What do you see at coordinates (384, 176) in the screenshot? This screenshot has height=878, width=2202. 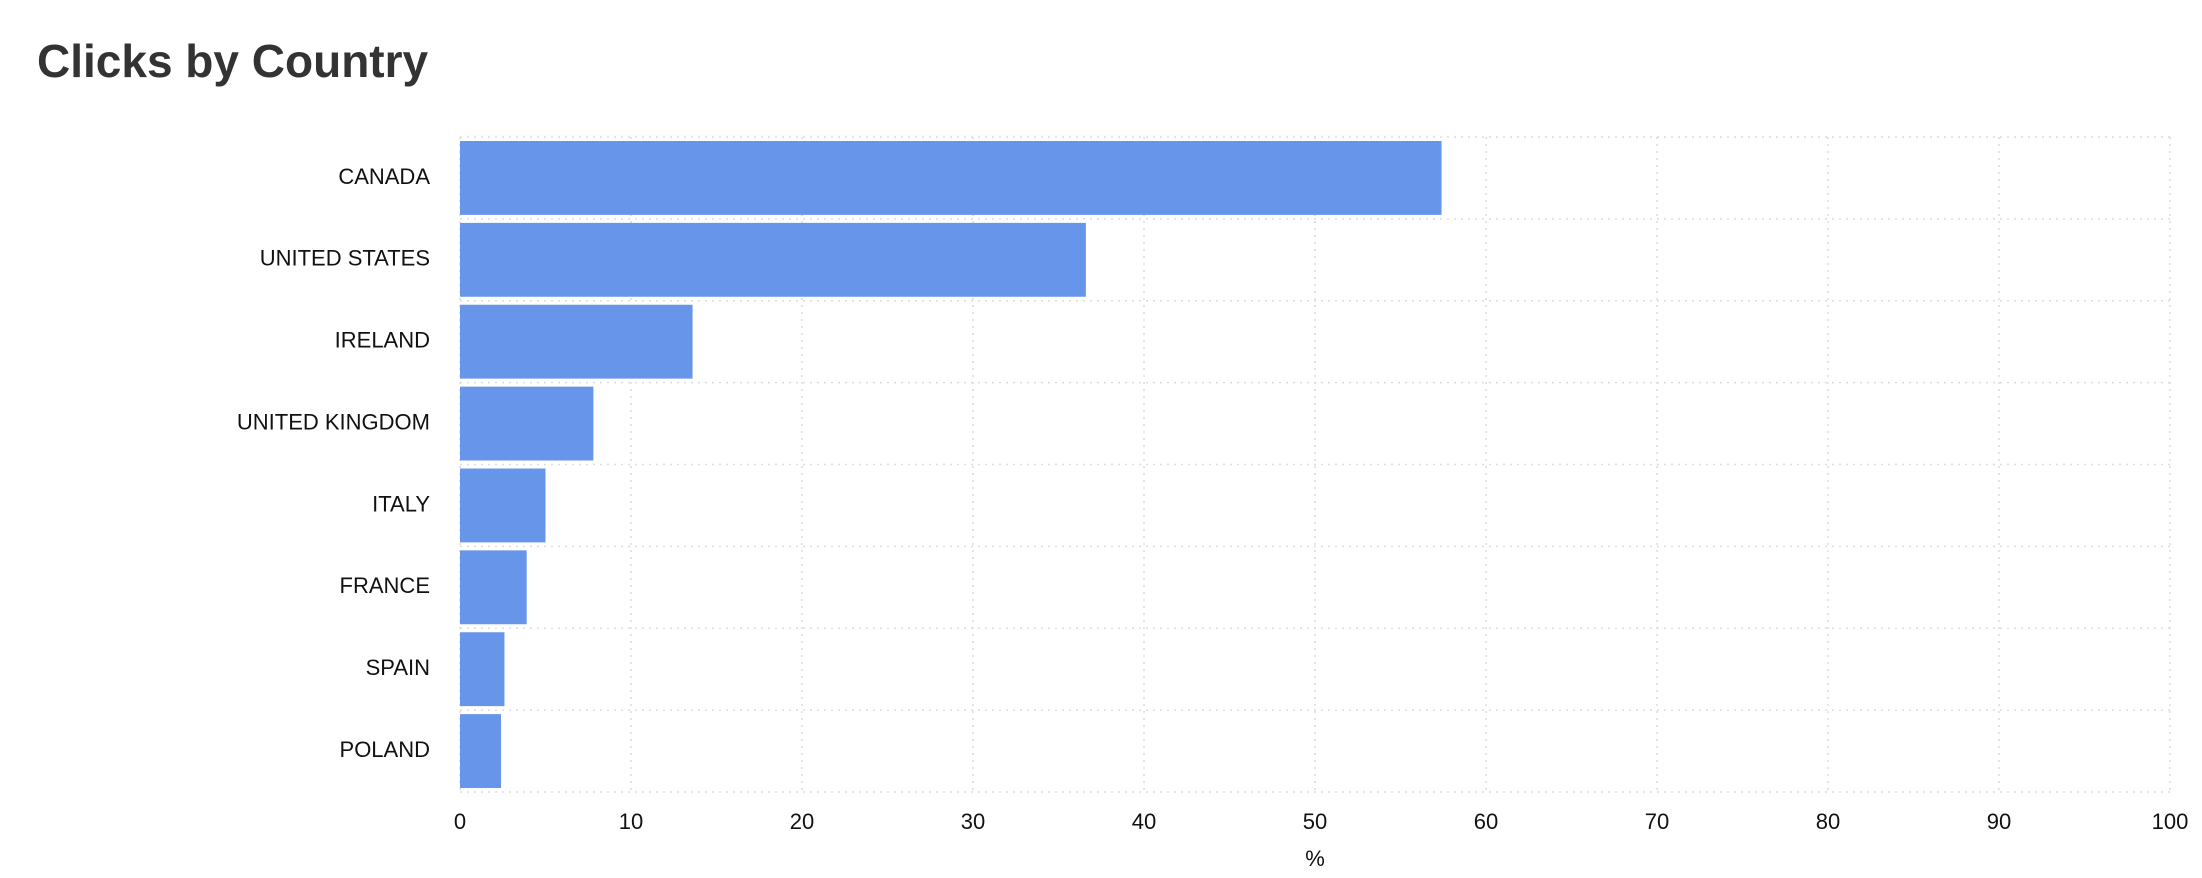 I see `y-tick-label: CANADA` at bounding box center [384, 176].